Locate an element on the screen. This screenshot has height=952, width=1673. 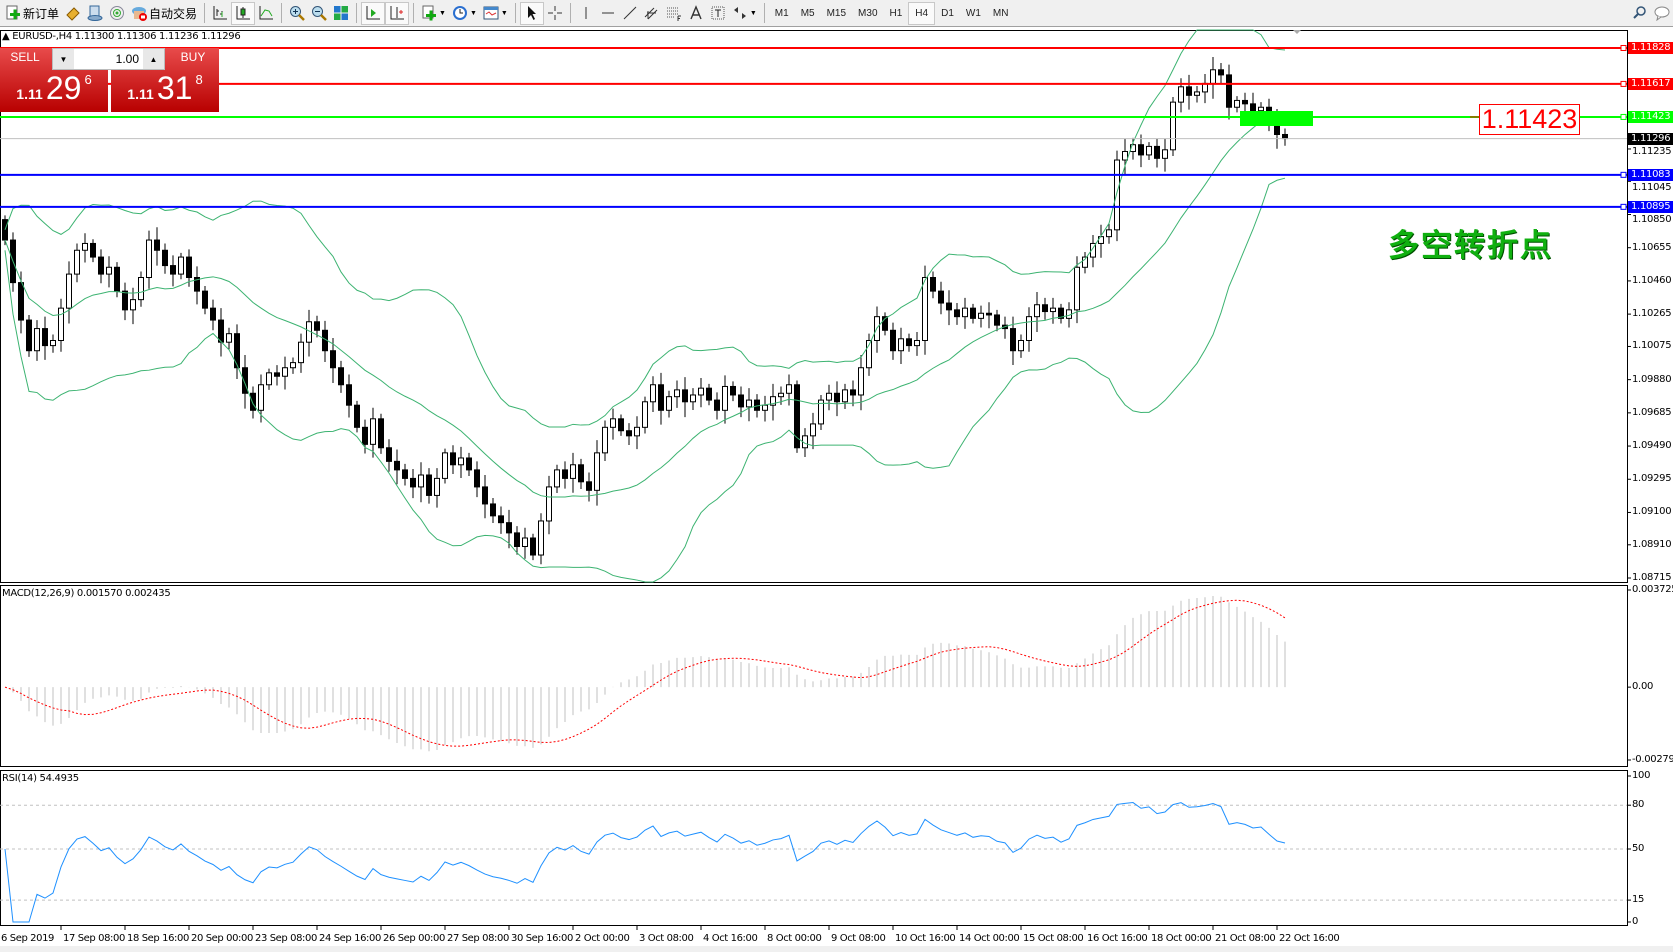
zoom-in-icon is located at coordinates (297, 13).